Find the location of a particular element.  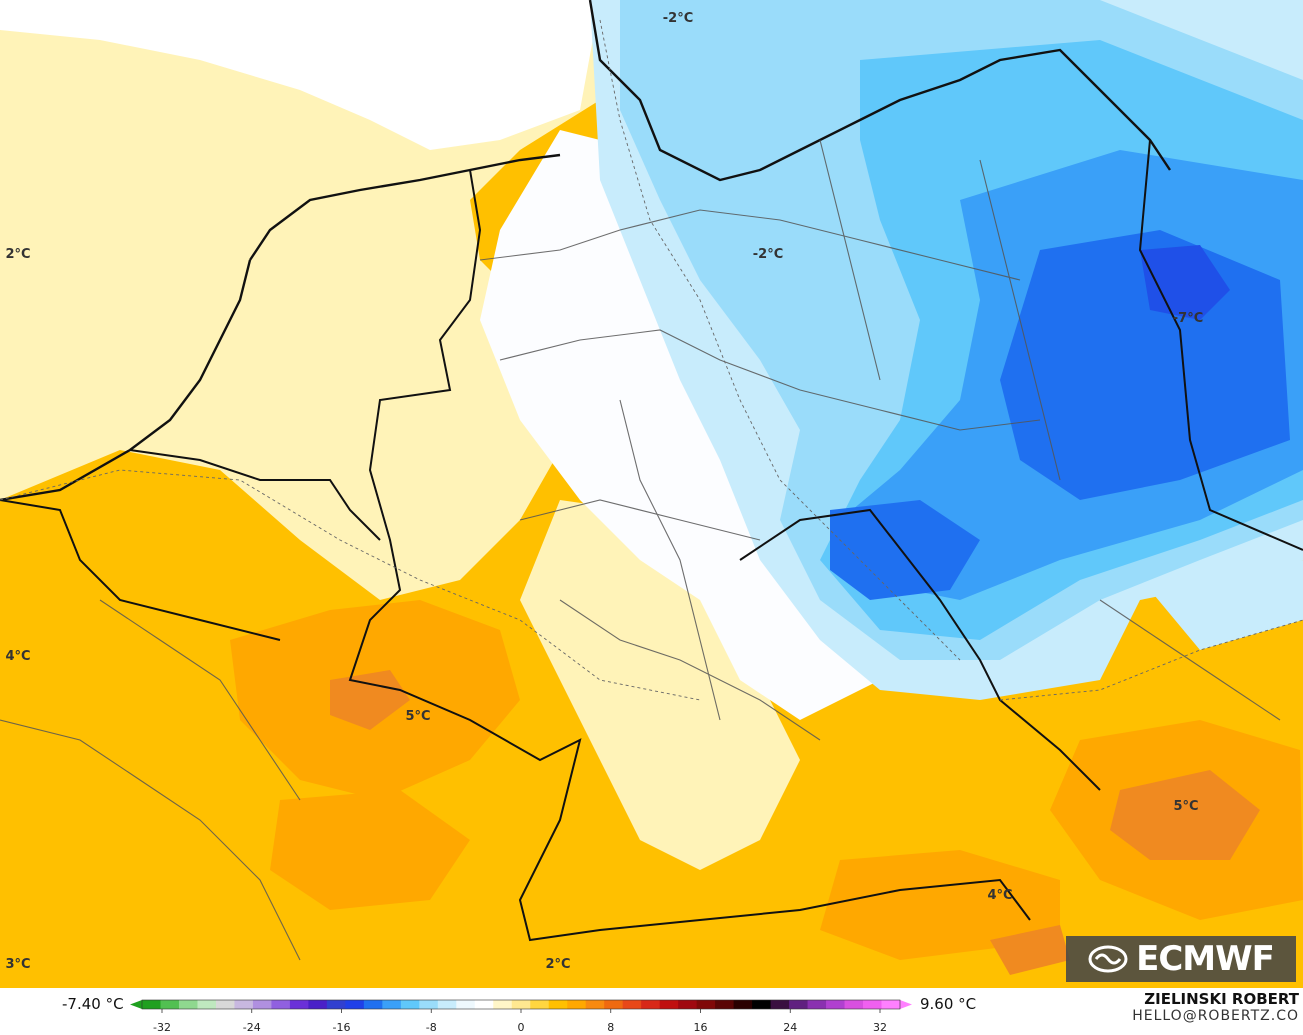

author-name: ZIELINSKI ROBERT is located at coordinates (1221, 999).